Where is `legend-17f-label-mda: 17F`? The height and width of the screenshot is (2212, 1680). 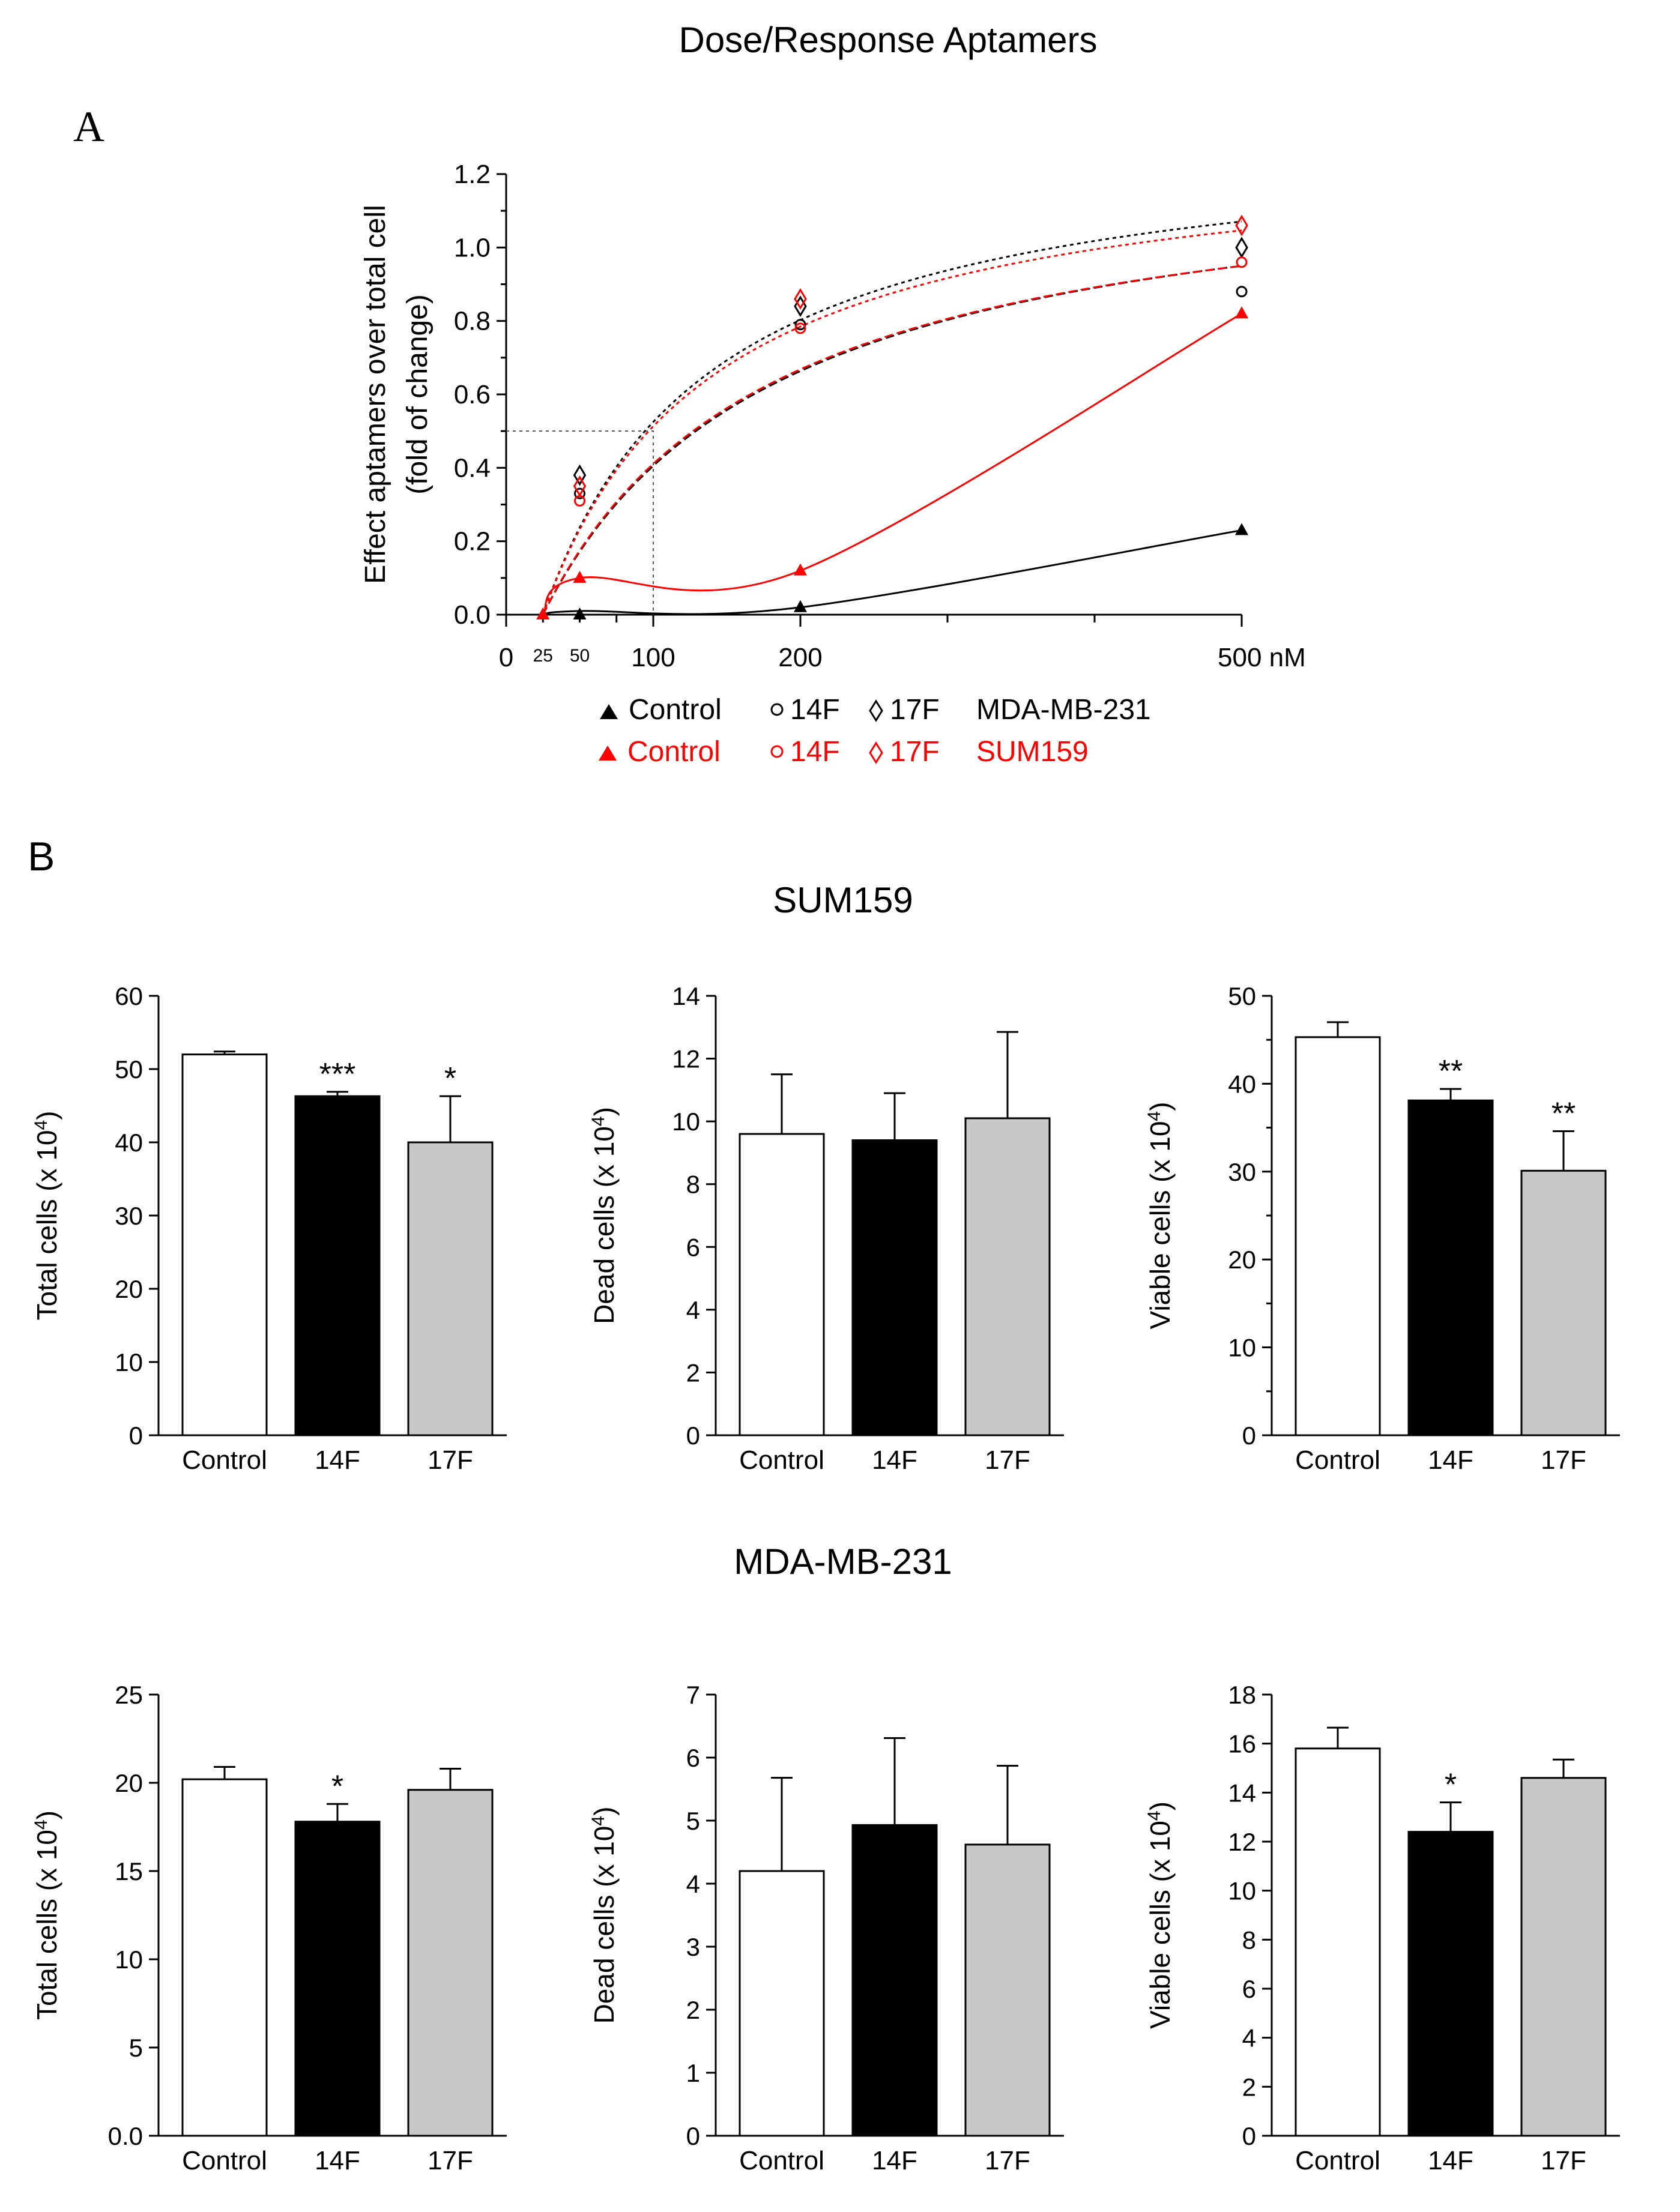 legend-17f-label-mda: 17F is located at coordinates (915, 710).